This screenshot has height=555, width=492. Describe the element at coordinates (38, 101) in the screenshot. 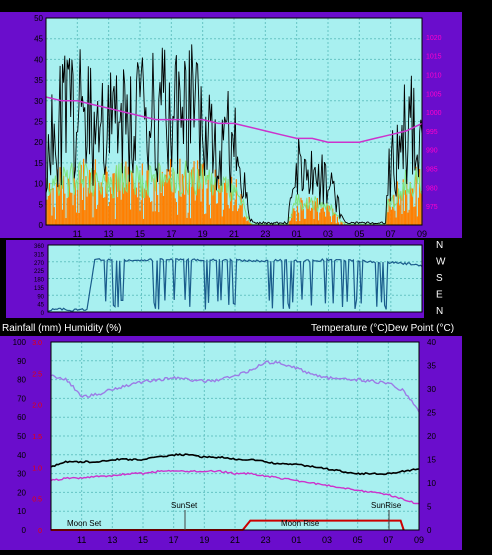

I see `wind-y-tick: 30` at that location.